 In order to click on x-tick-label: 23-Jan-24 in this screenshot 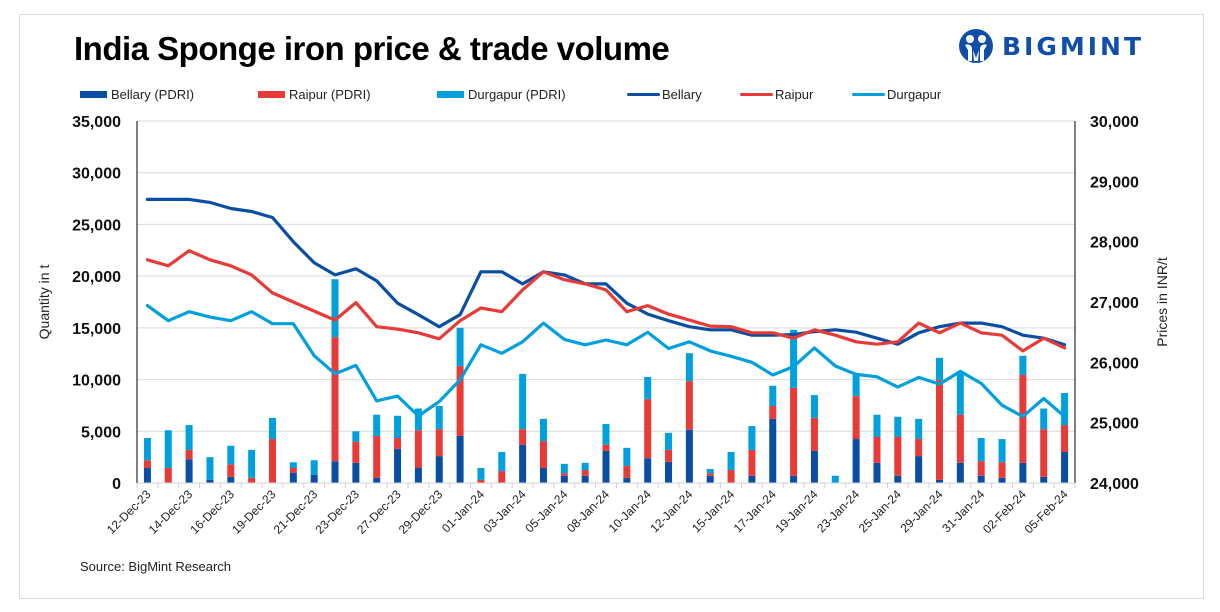, I will do `click(838, 511)`.